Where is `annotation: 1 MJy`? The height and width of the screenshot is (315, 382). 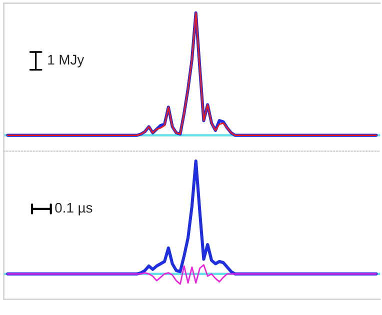 annotation: 1 MJy is located at coordinates (66, 61).